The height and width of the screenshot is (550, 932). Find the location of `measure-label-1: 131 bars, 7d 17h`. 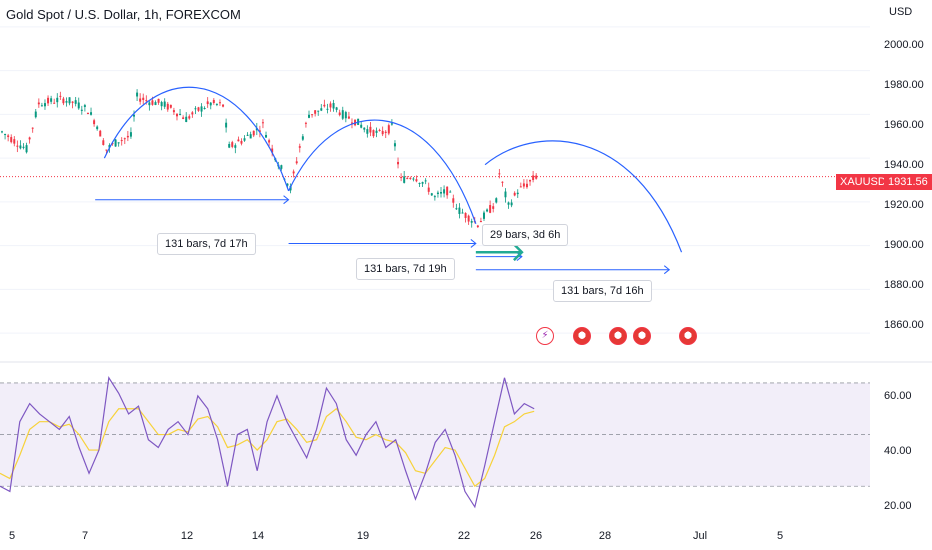

measure-label-1: 131 bars, 7d 17h is located at coordinates (206, 244).